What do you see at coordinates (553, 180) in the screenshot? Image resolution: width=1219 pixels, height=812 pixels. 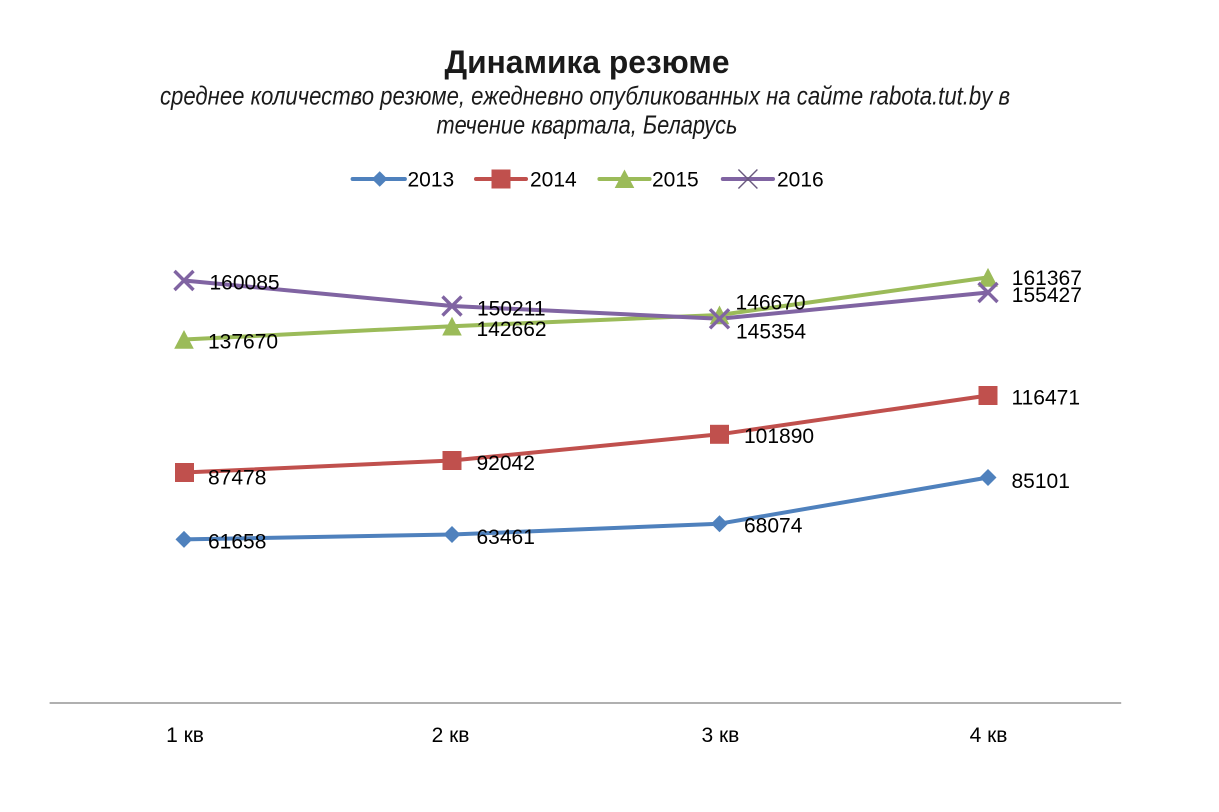 I see `svg-text: 2014` at bounding box center [553, 180].